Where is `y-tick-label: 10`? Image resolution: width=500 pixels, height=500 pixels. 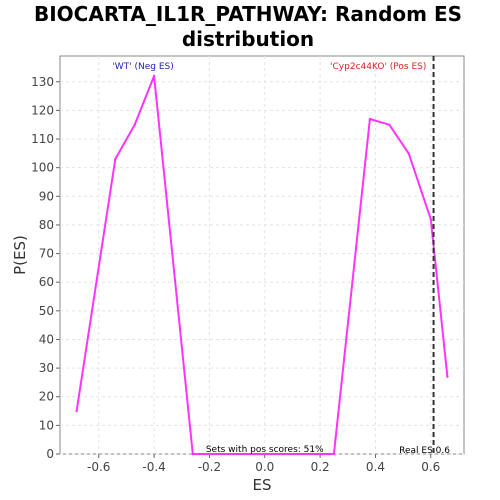
y-tick-label: 10 is located at coordinates (46, 425).